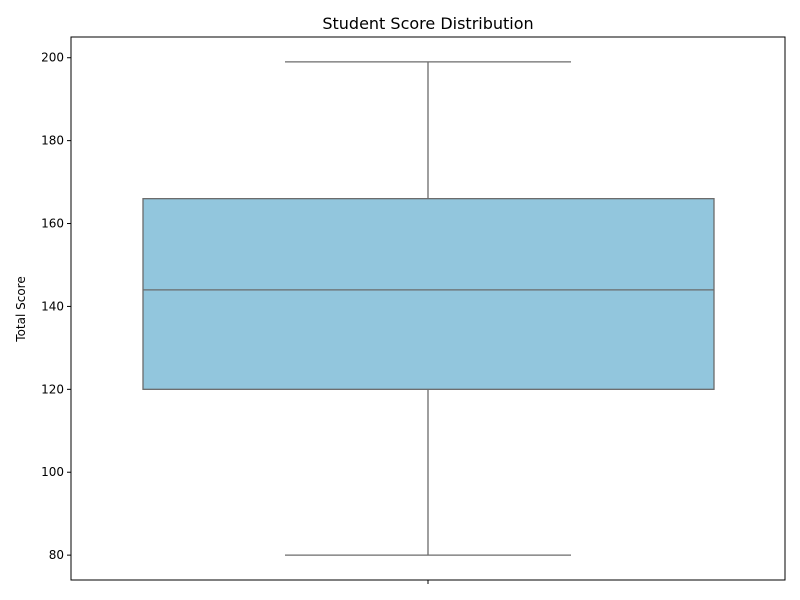 Image resolution: width=800 pixels, height=600 pixels. Describe the element at coordinates (52, 472) in the screenshot. I see `y-tick-label: 100` at that location.